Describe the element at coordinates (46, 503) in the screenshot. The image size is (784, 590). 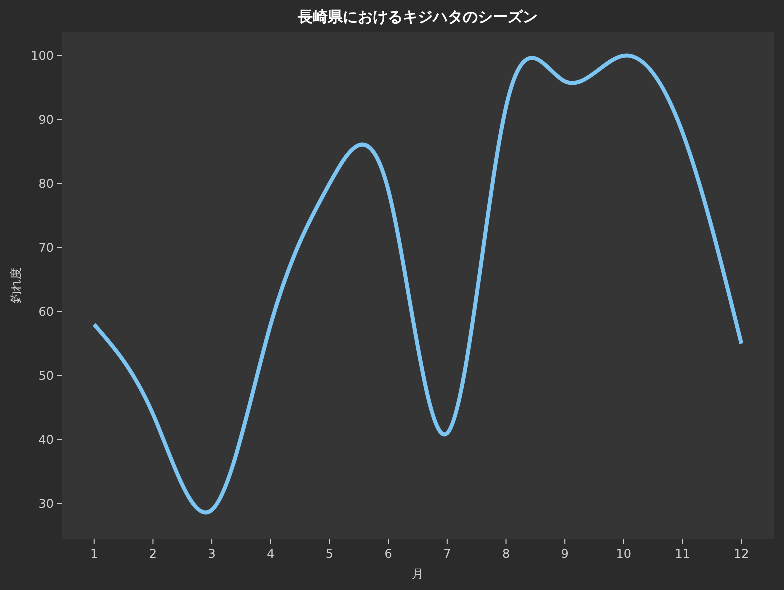
I see `y-tick-label: 30` at that location.